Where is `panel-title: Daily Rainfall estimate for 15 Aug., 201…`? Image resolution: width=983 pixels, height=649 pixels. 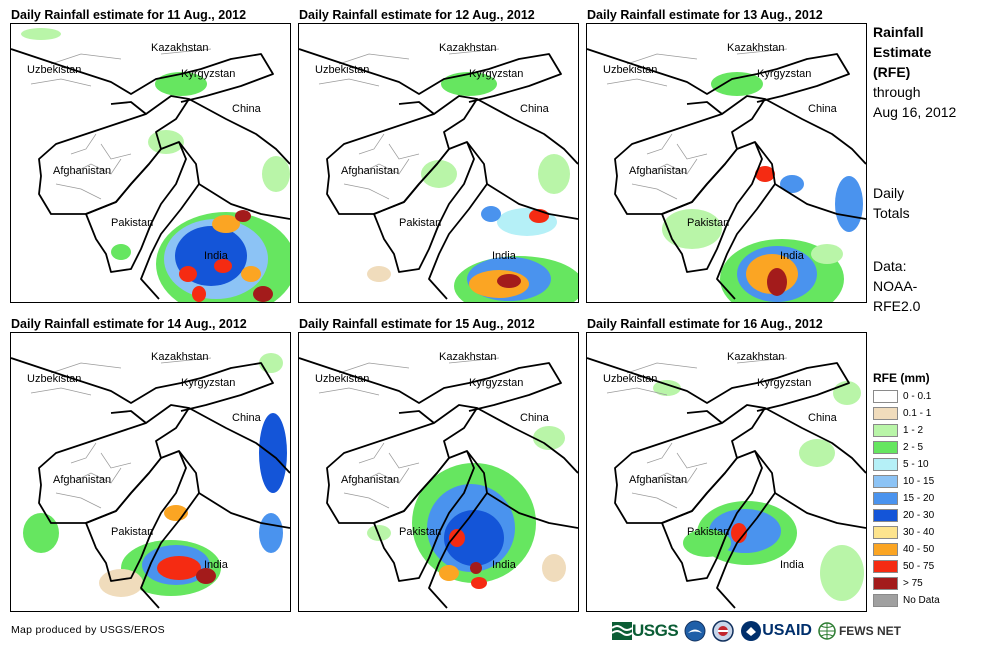
panel-title: Daily Rainfall estimate for 15 Aug., 201… is located at coordinates (417, 324).